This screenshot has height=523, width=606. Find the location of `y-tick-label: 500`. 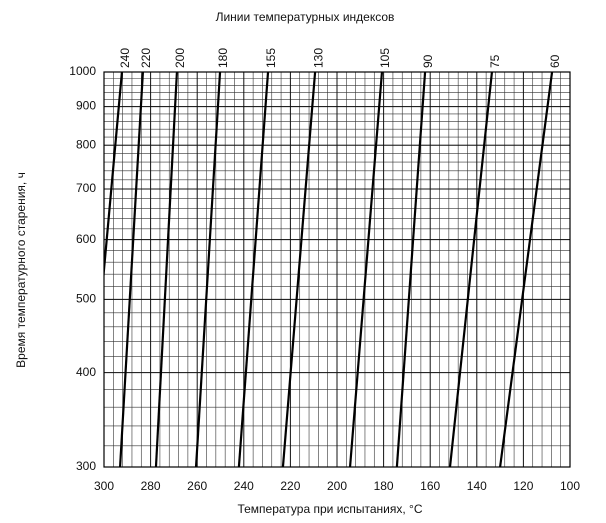

y-tick-label: 500 is located at coordinates (86, 299).